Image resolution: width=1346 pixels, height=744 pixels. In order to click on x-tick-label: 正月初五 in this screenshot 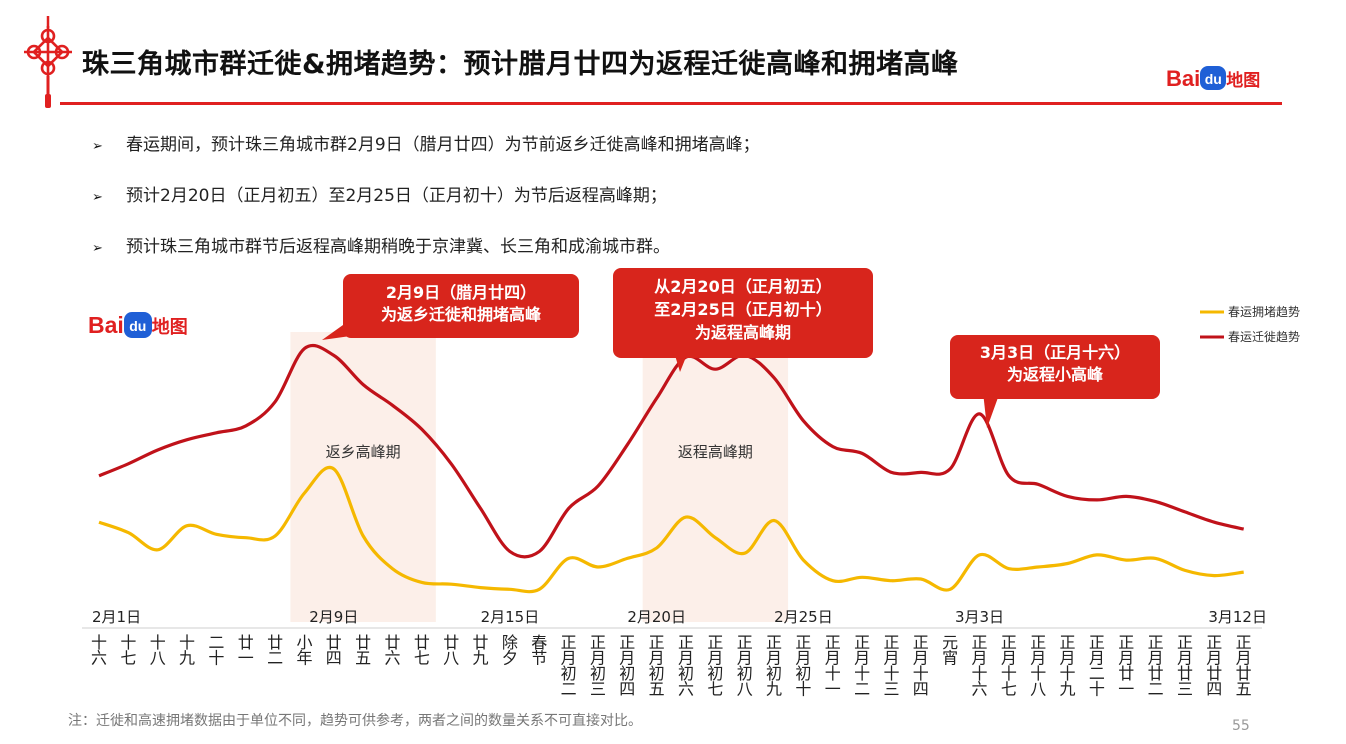, I will do `click(657, 666)`.